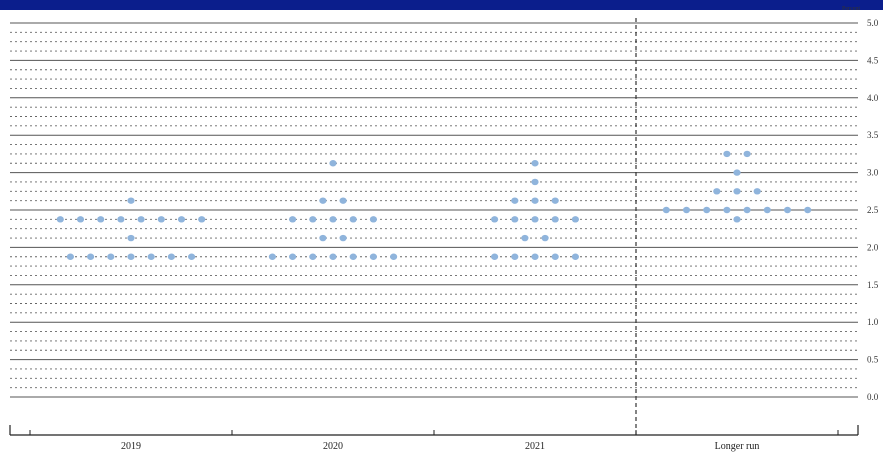  Describe the element at coordinates (873, 60) in the screenshot. I see `y-tick-label: 4.5` at that location.